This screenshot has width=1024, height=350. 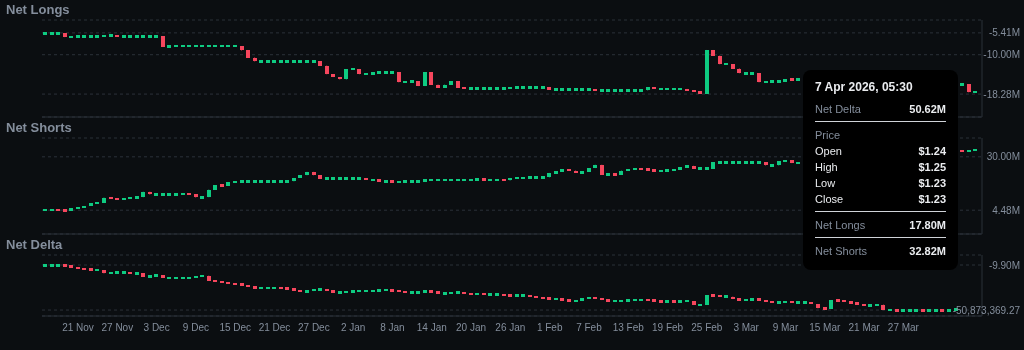 I want to click on annotation: Open, so click(x=828, y=151).